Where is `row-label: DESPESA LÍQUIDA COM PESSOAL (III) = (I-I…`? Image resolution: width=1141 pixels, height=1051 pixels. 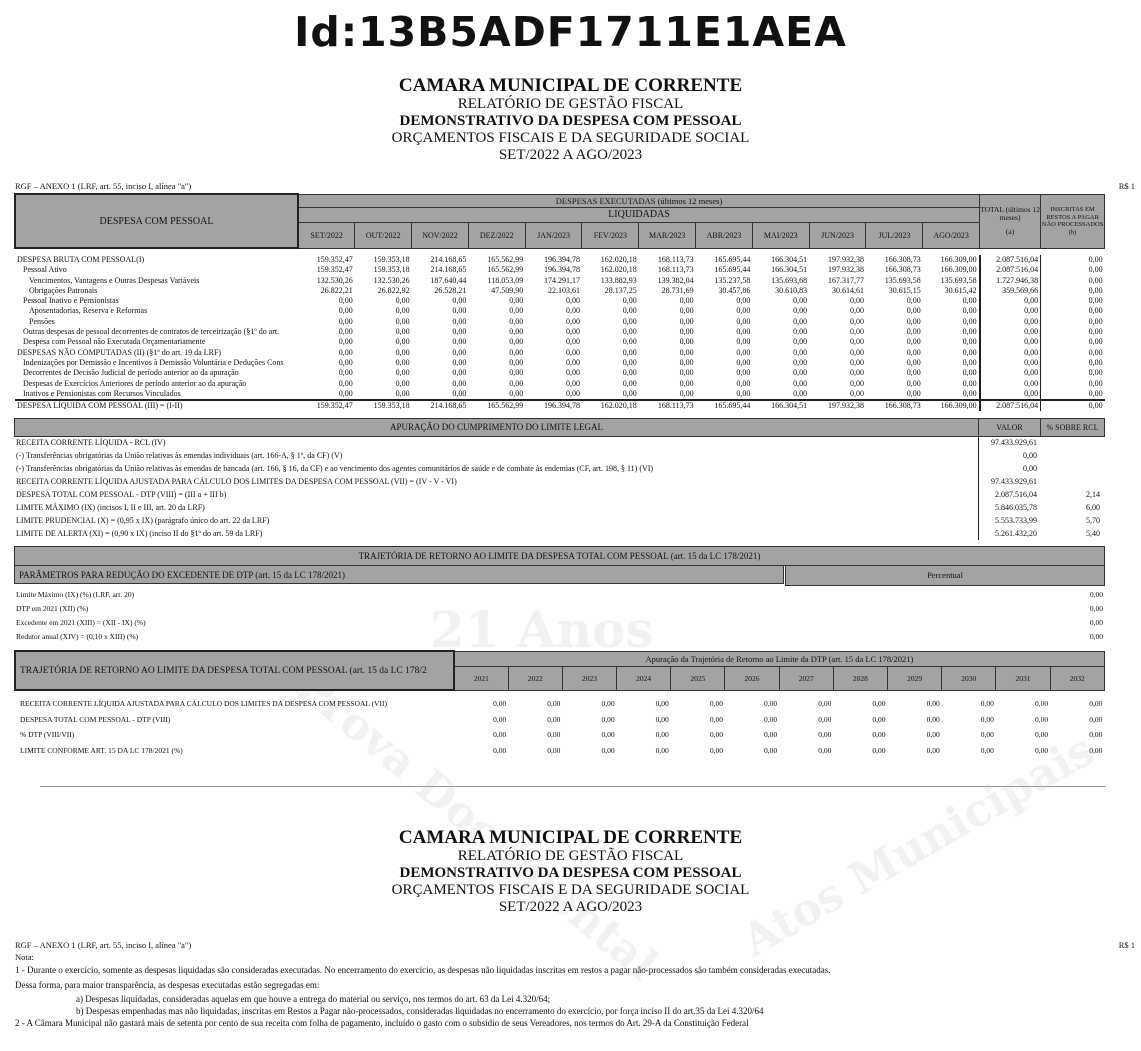
row-label: DESPESA LÍQUIDA COM PESSOAL (III) = (I-I… is located at coordinates (156, 405).